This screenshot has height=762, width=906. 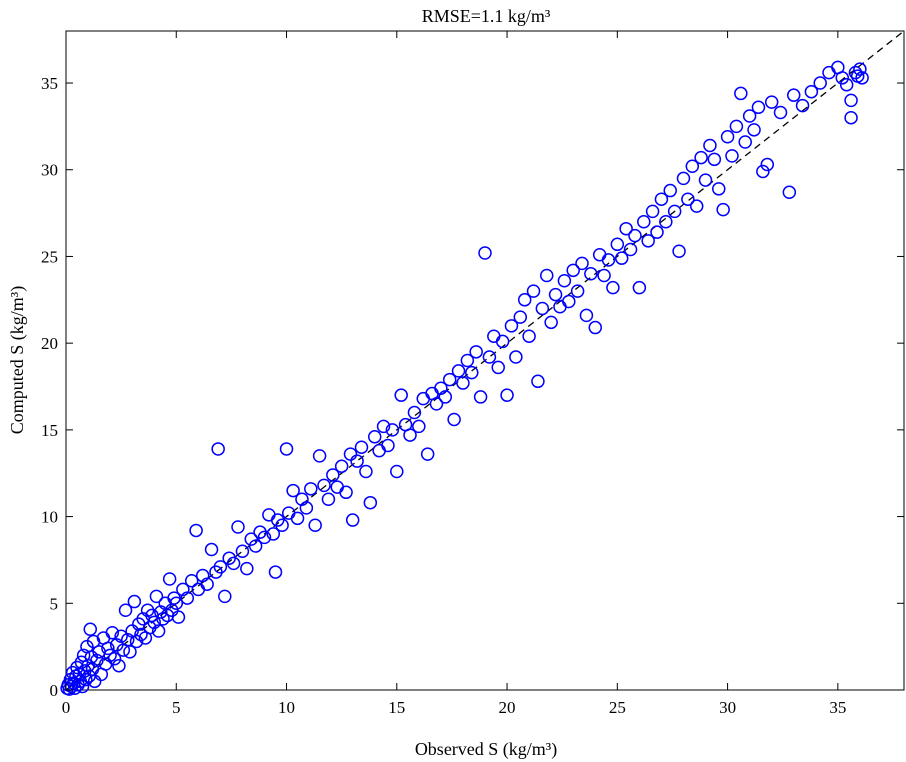 What do you see at coordinates (486, 749) in the screenshot?
I see `x-axis-title: Observed S (kg/m³)` at bounding box center [486, 749].